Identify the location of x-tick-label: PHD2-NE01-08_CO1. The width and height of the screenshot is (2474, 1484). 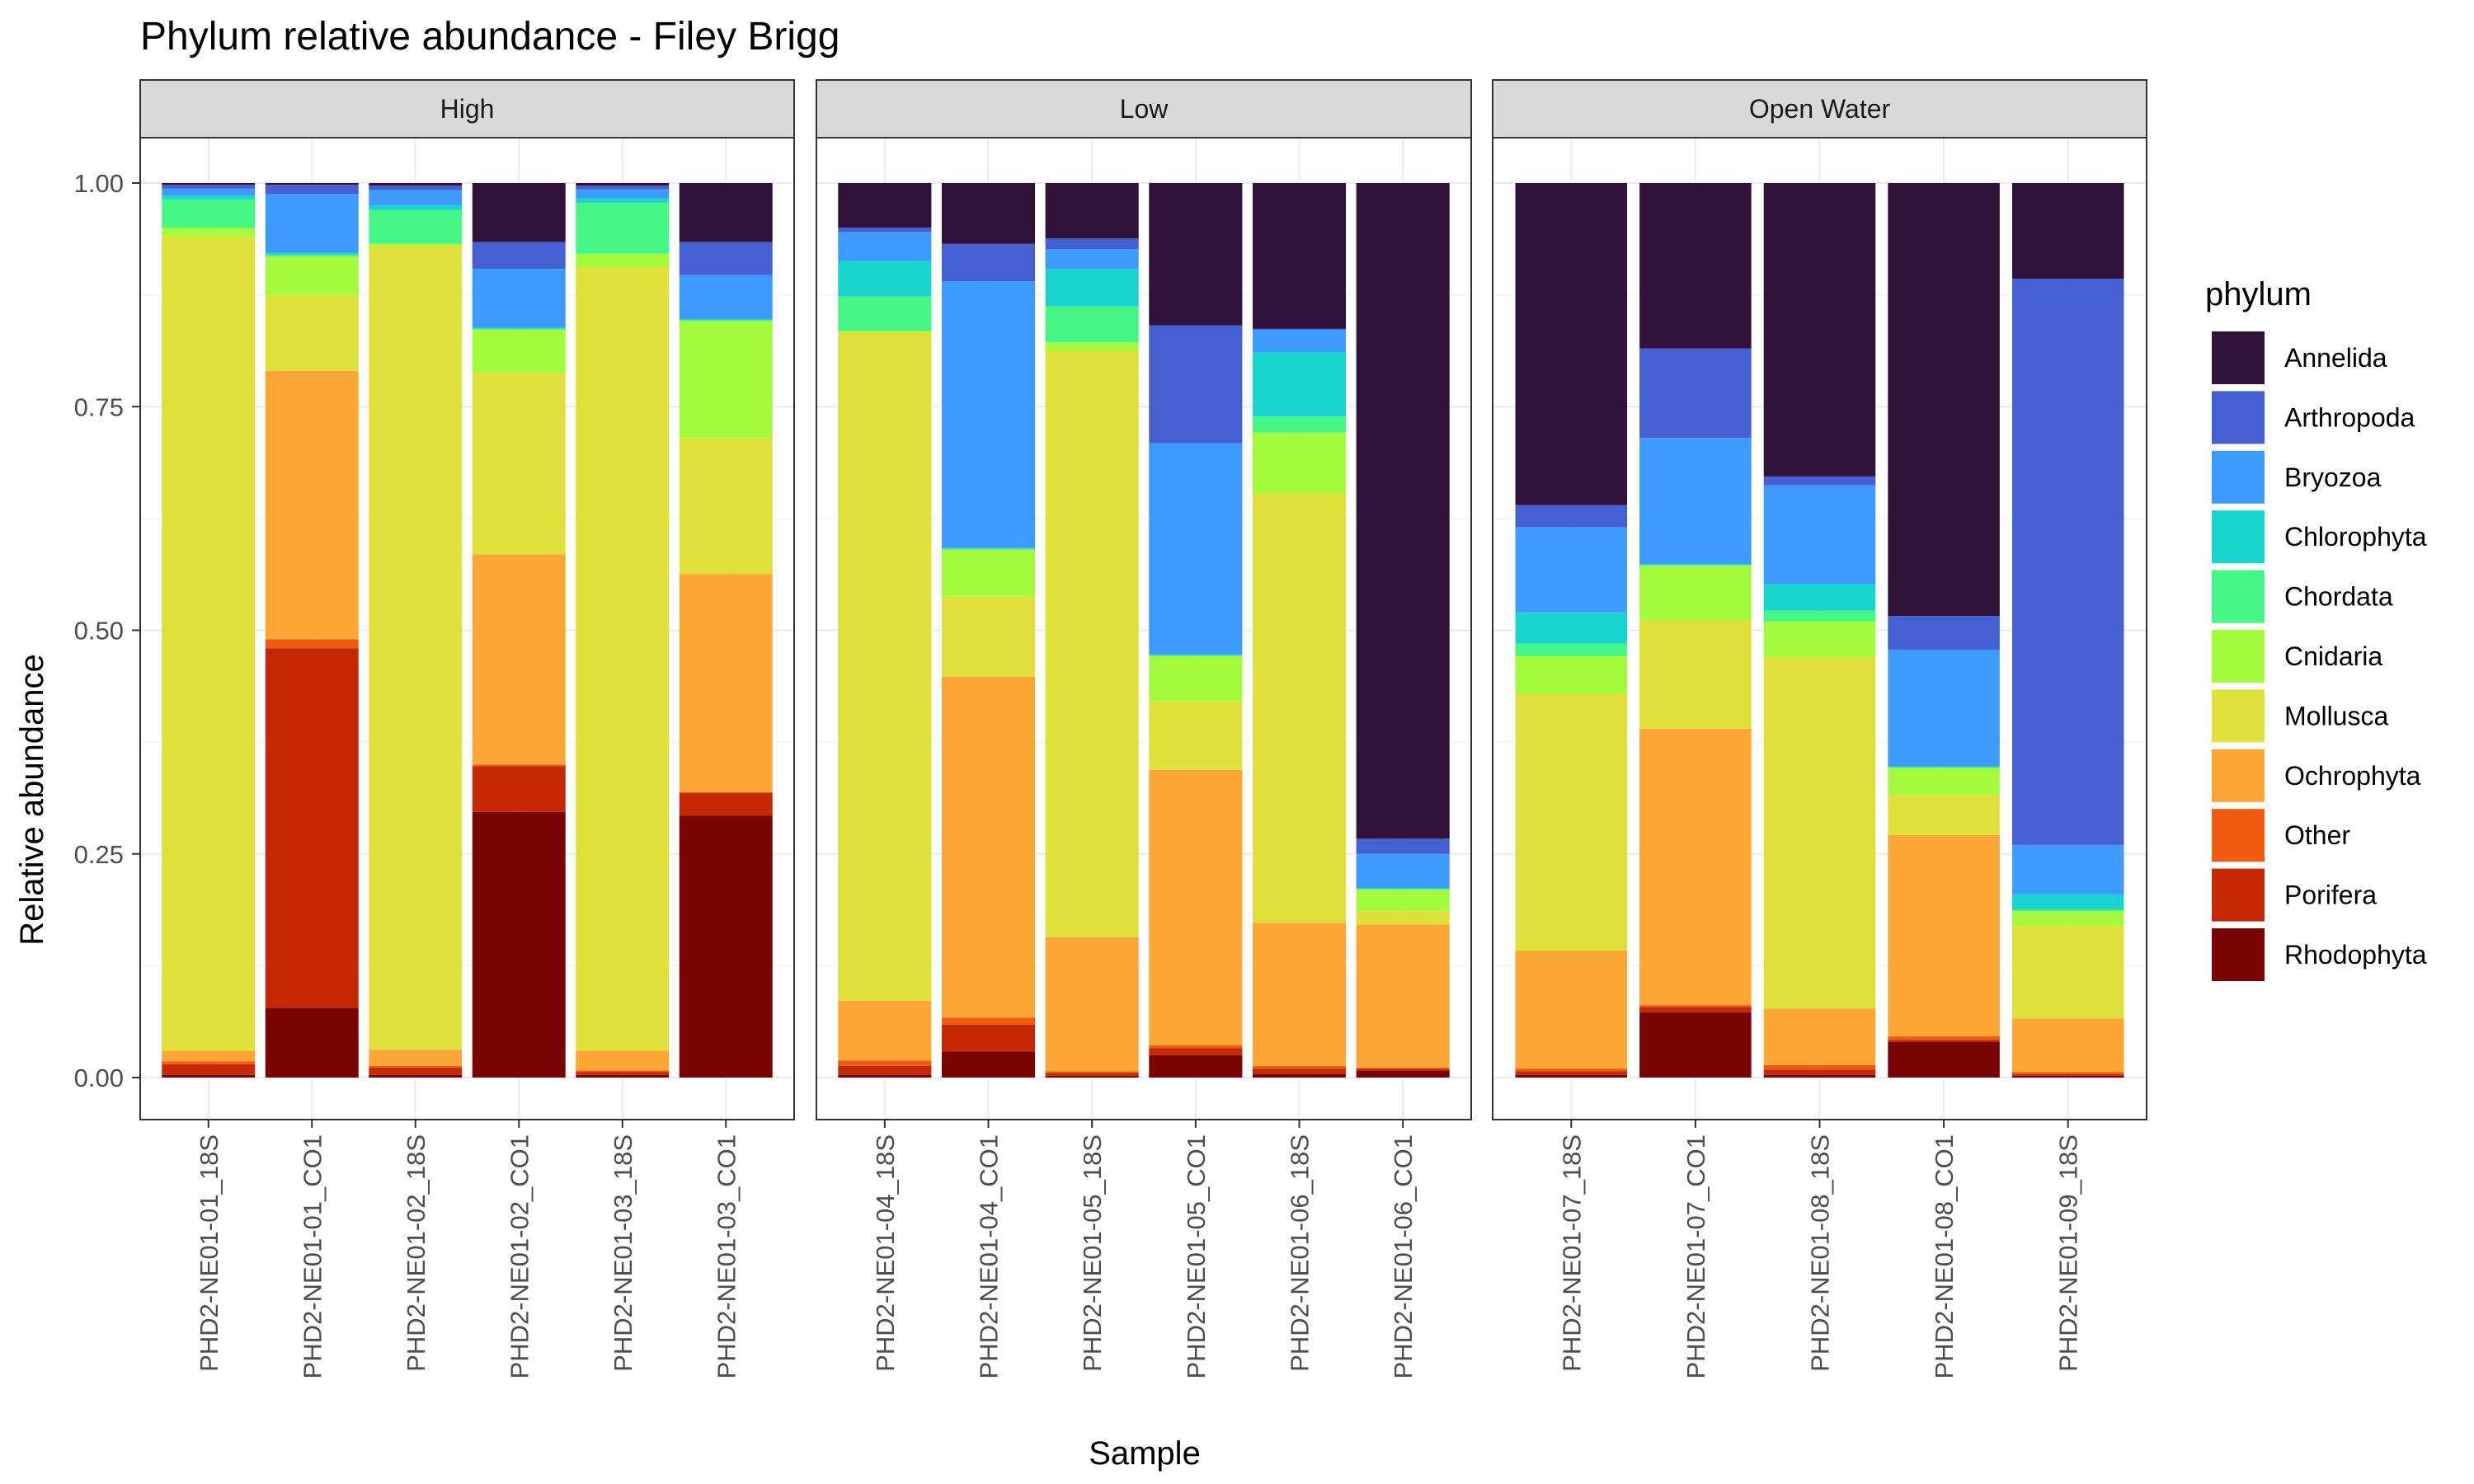
(1944, 1256).